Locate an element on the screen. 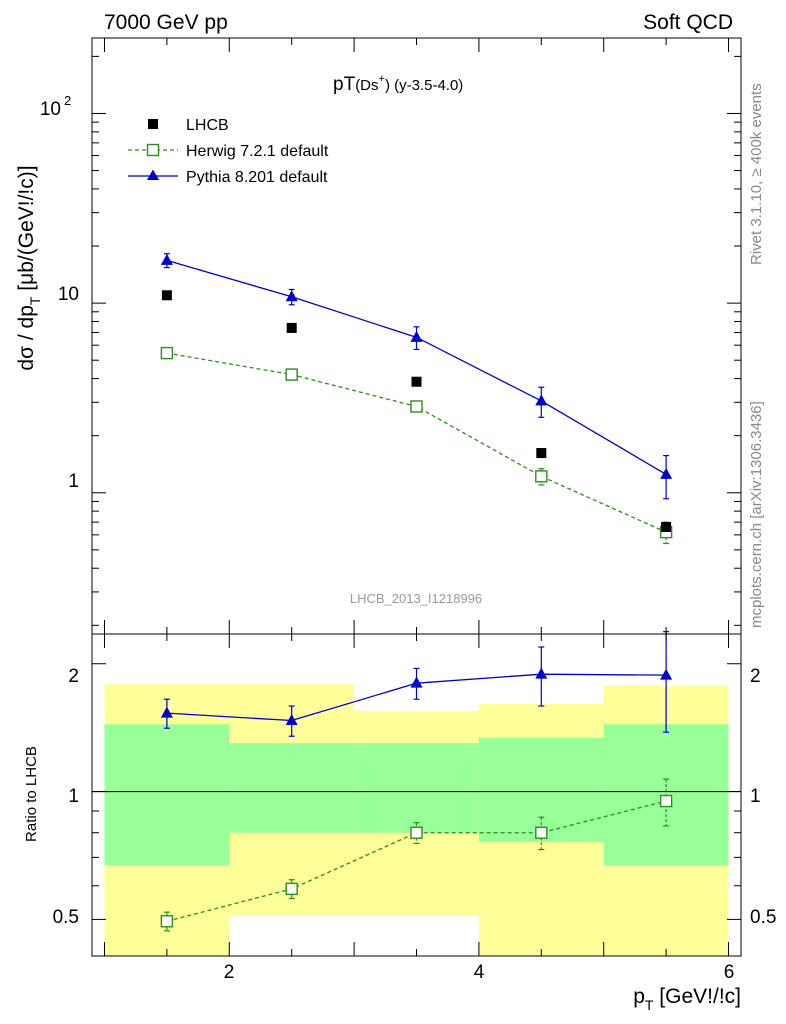 The width and height of the screenshot is (786, 1024). plot-title-tail: ) (y-3.5-4.0) is located at coordinates (424, 85).